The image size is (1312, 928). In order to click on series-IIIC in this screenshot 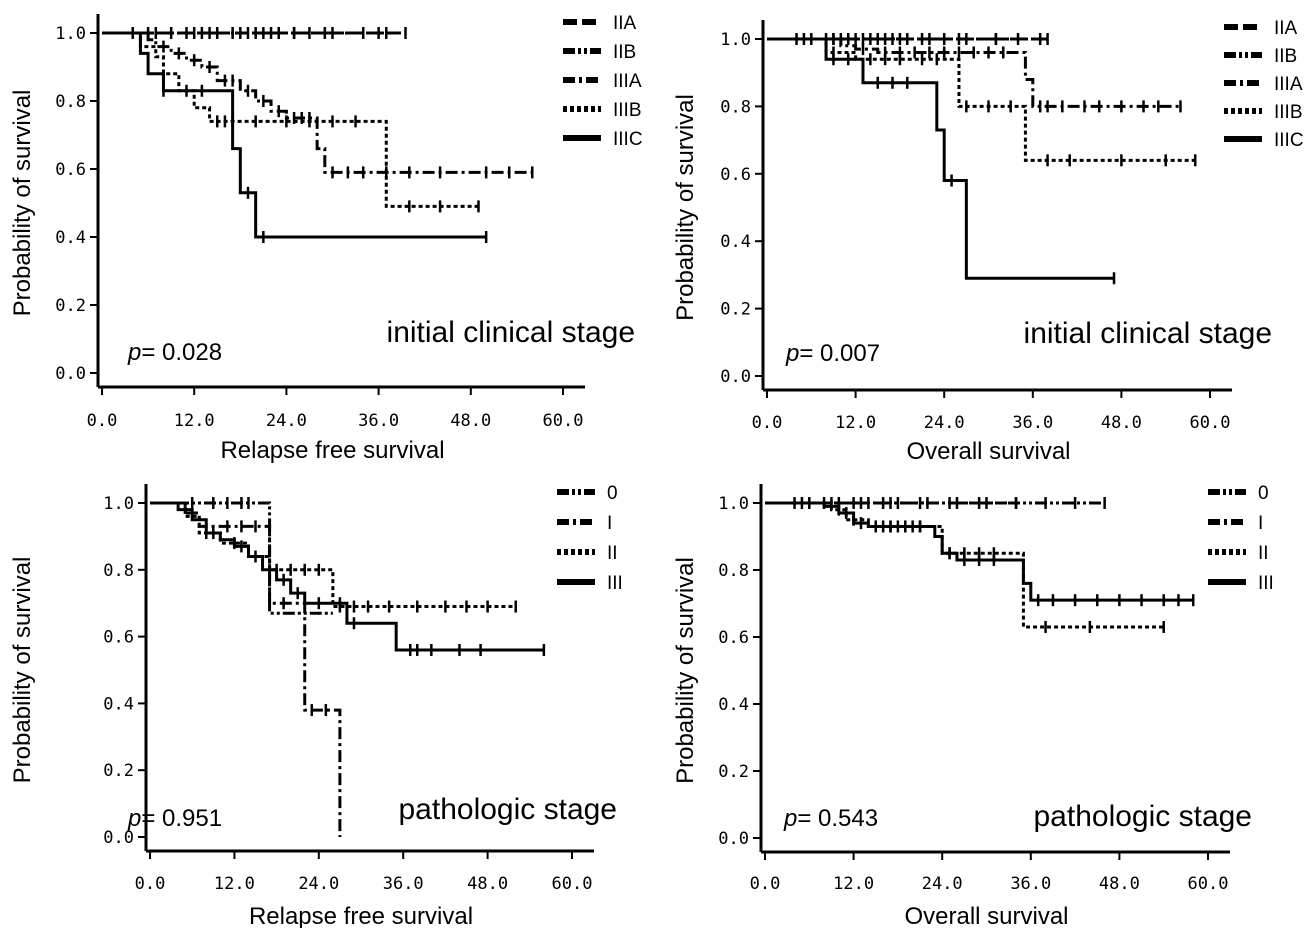, I will do `click(941, 161)`.